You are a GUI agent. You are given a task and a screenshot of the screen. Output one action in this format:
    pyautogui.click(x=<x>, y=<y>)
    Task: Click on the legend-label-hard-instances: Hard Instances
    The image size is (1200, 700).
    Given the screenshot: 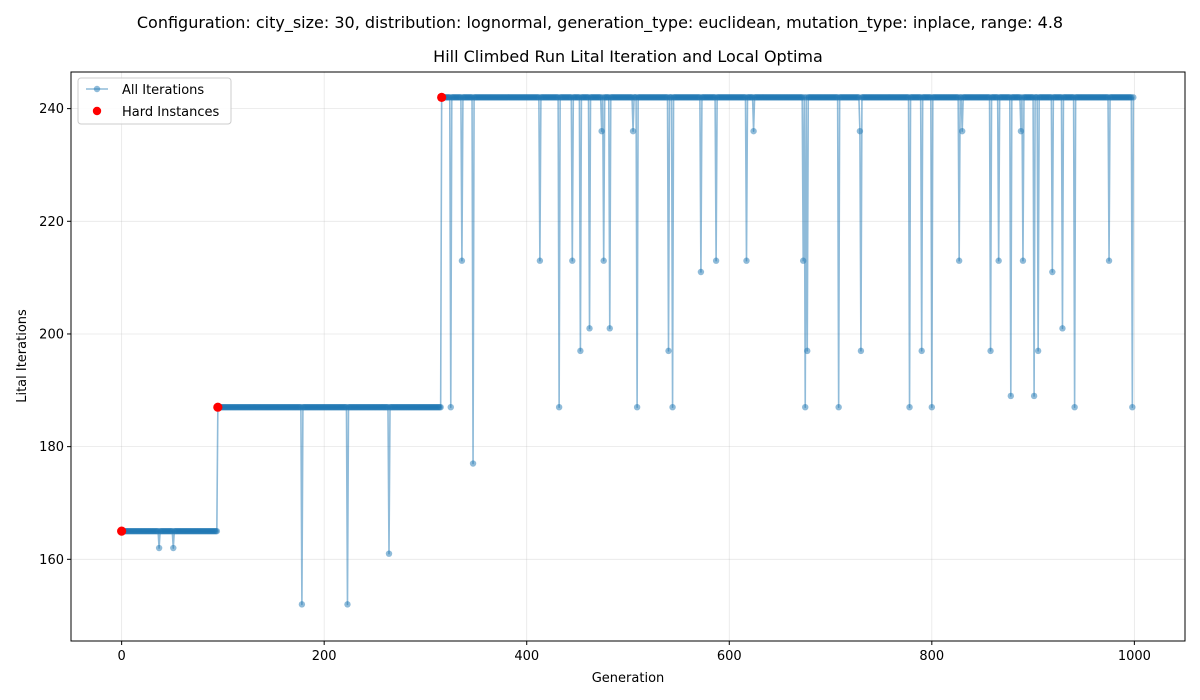 What is the action you would take?
    pyautogui.click(x=171, y=112)
    